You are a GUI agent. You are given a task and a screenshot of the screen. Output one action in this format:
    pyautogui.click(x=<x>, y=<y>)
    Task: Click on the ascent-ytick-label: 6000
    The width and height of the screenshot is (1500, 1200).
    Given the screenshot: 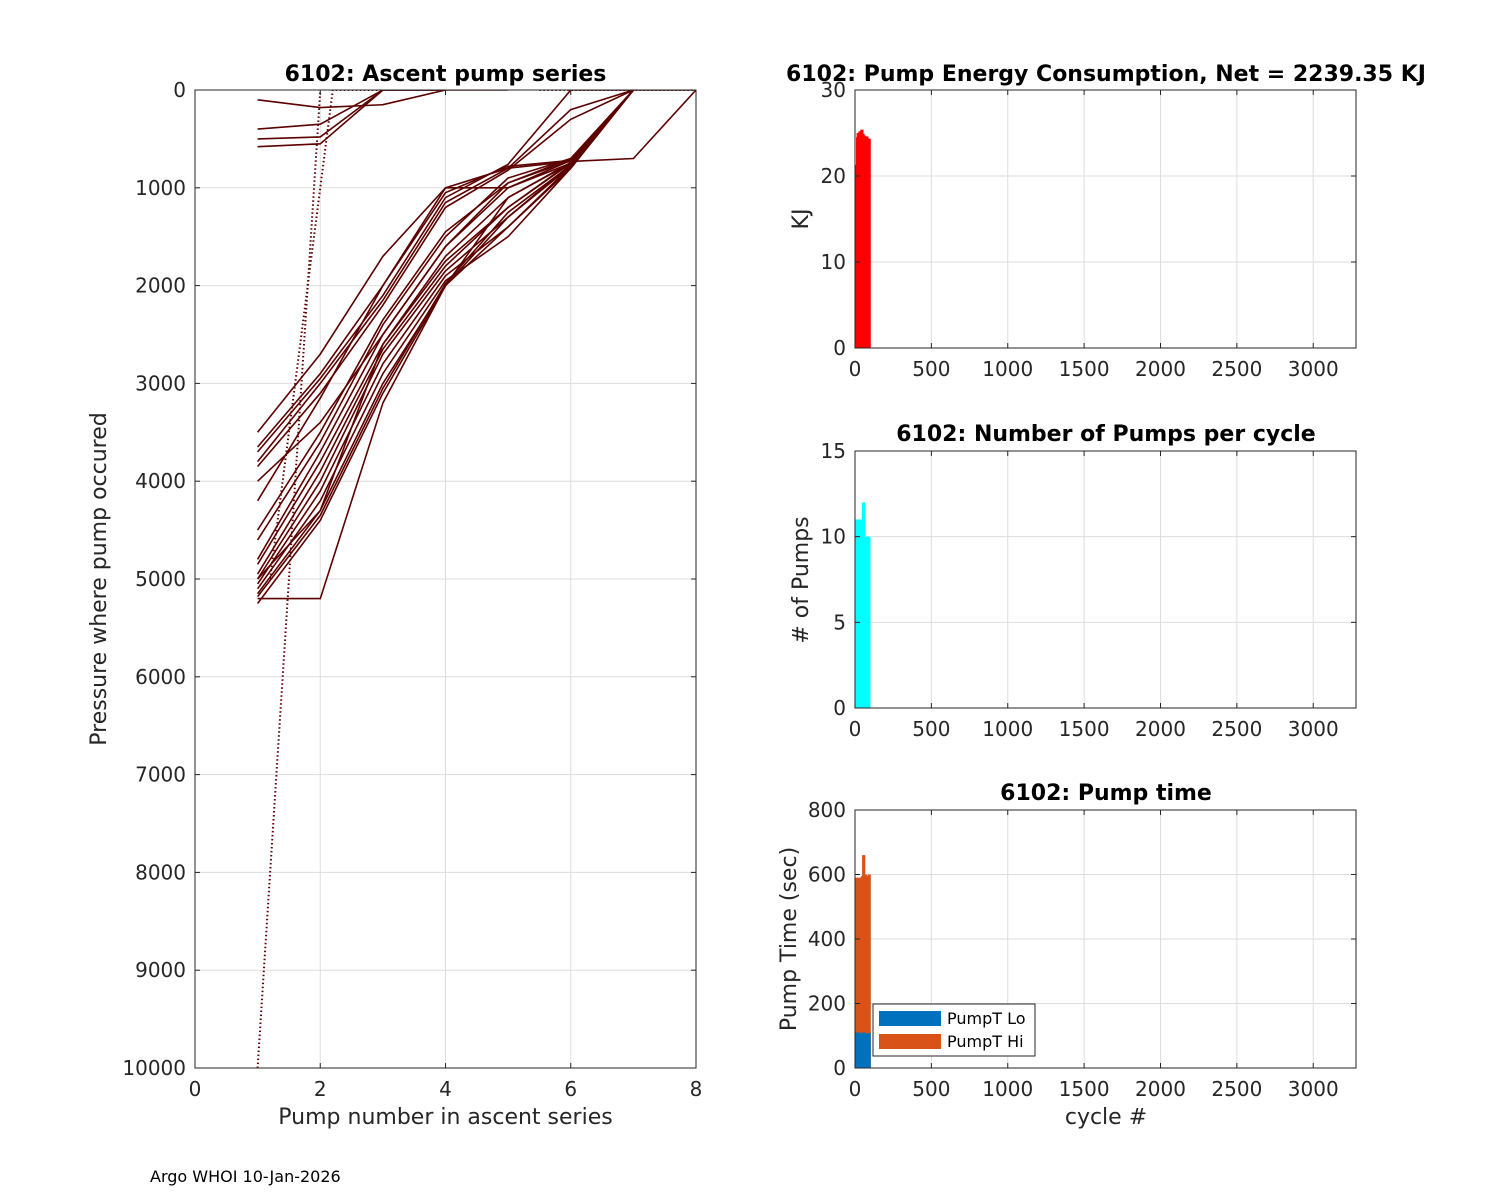 What is the action you would take?
    pyautogui.click(x=160, y=677)
    